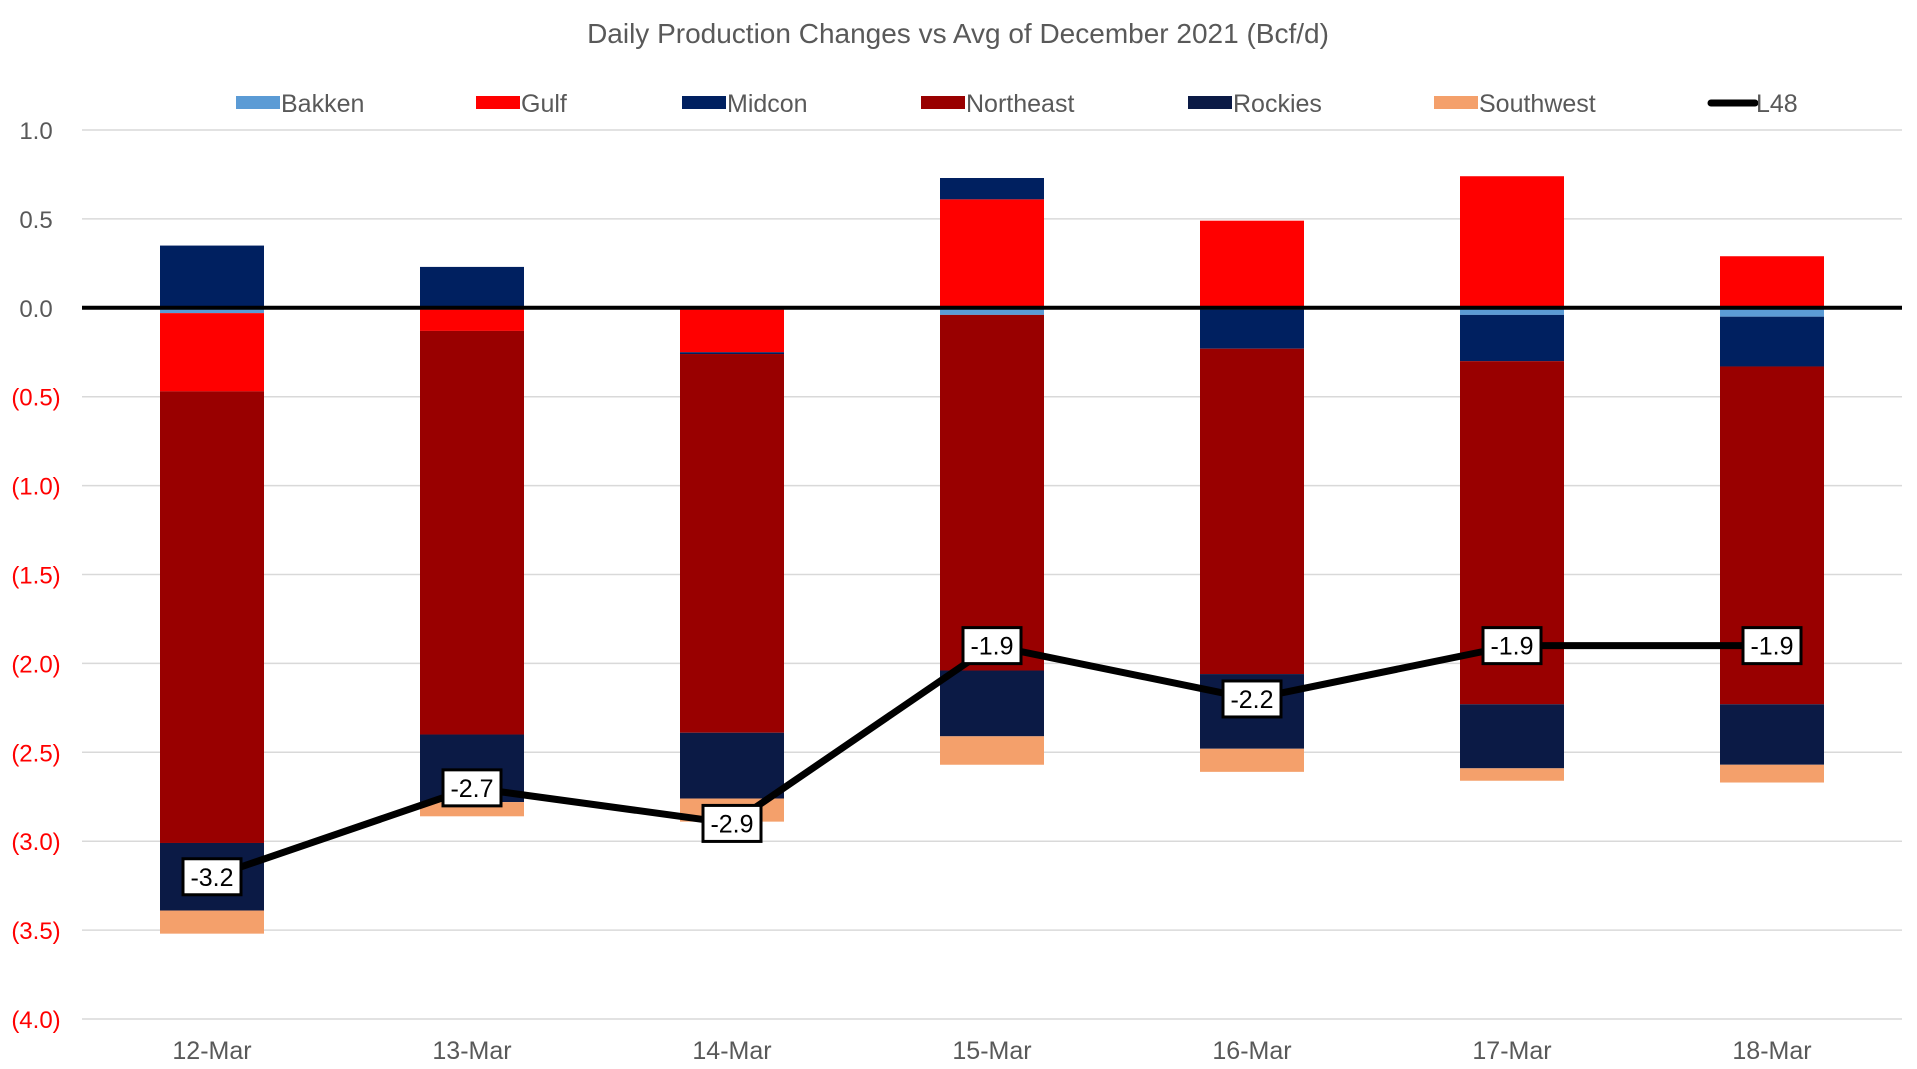 This screenshot has height=1069, width=1917. I want to click on legend-label: Bakken, so click(322, 104).